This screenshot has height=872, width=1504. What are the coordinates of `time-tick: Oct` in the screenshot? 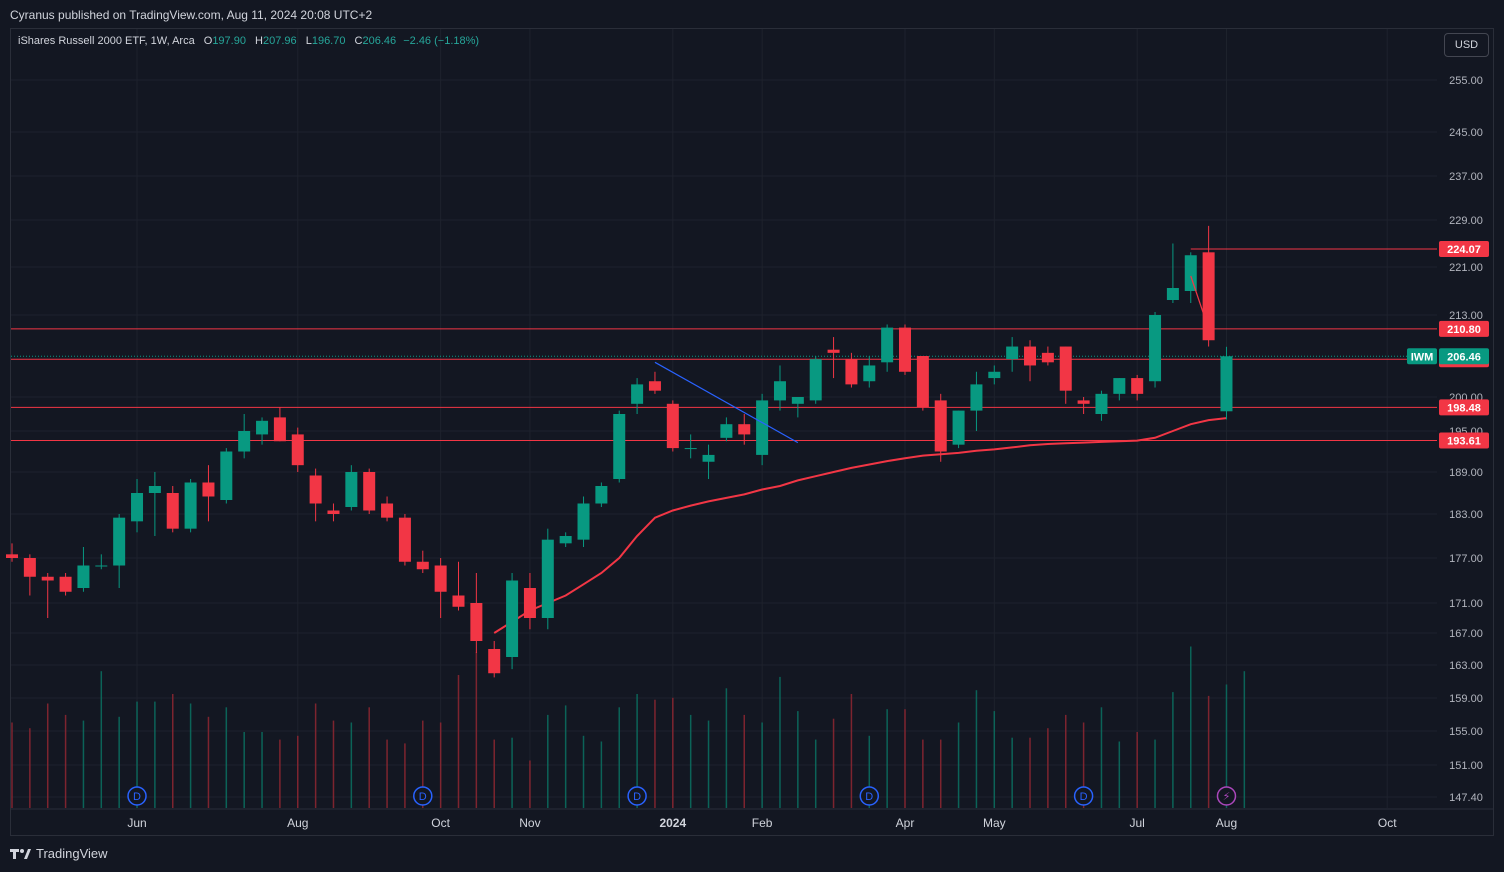 It's located at (1387, 823).